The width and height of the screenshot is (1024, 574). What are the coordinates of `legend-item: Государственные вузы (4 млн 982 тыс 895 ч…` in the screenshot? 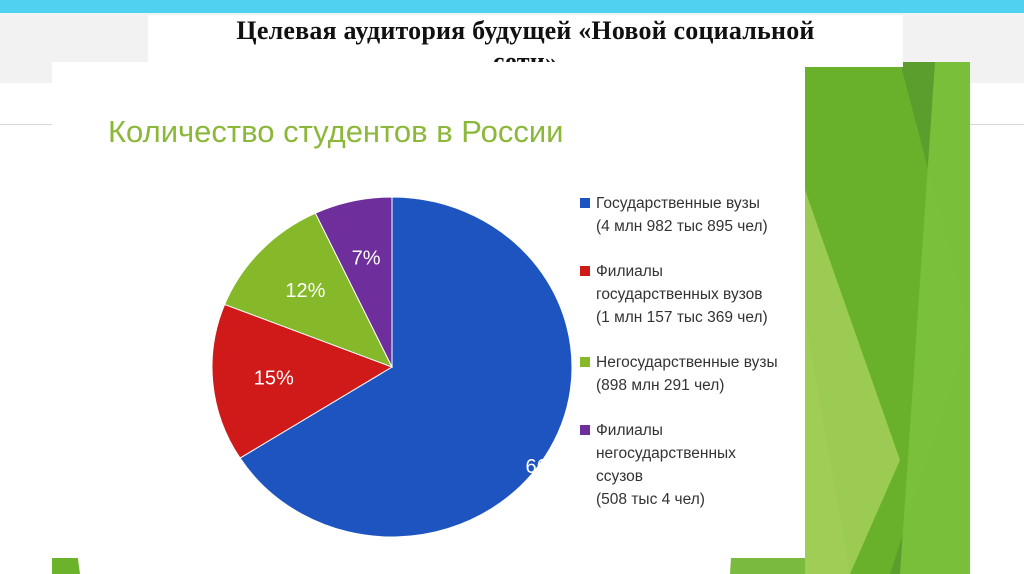 It's located at (692, 215).